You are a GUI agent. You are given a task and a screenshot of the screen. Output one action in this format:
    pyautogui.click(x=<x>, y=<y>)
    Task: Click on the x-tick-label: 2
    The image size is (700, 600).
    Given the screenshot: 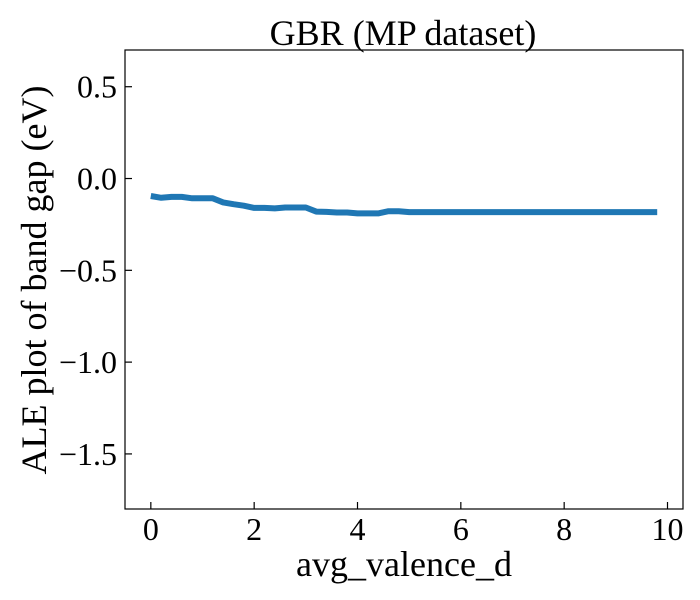 What is the action you would take?
    pyautogui.click(x=254, y=529)
    